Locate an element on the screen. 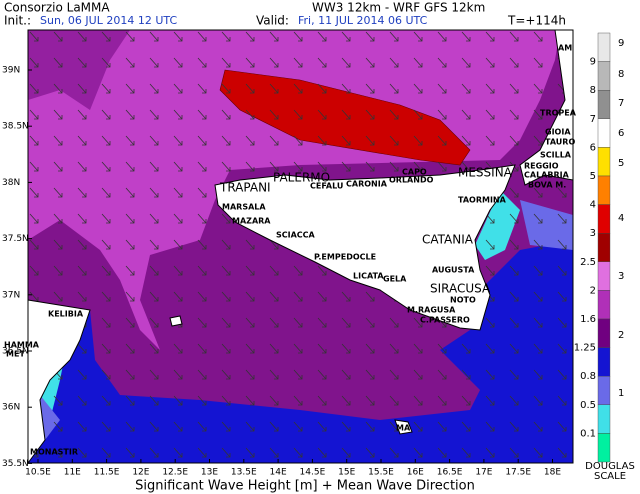  scale-height: 8 is located at coordinates (593, 90).